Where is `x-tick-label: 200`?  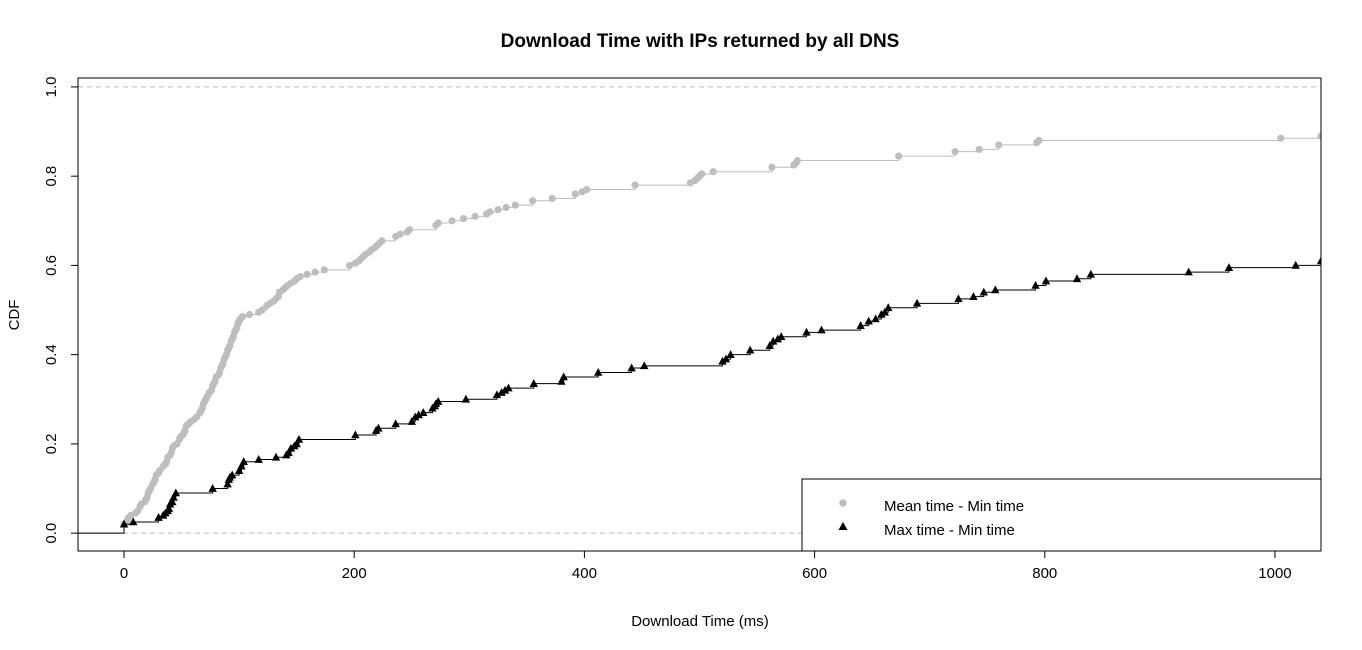 x-tick-label: 200 is located at coordinates (354, 573).